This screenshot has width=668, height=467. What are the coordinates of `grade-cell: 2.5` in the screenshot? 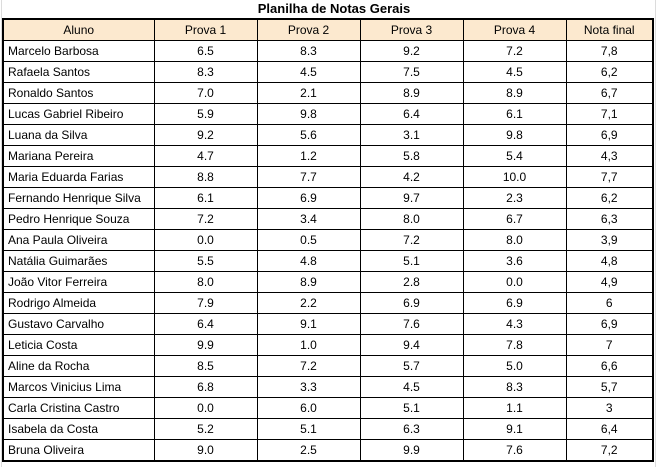 It's located at (308, 450).